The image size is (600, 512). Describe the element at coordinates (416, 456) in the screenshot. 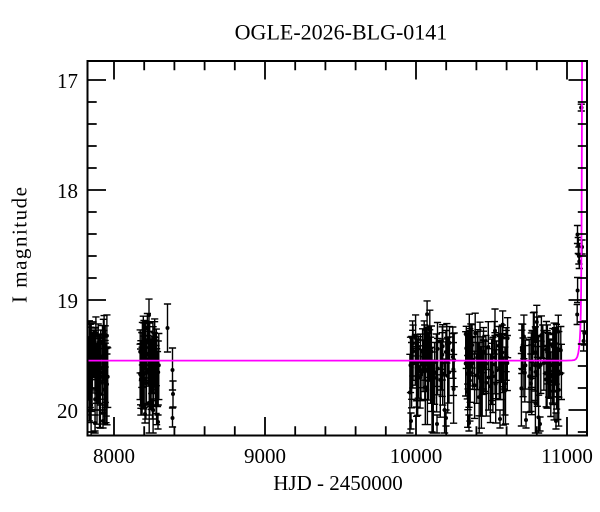

I see `svg-text: 10000` at that location.